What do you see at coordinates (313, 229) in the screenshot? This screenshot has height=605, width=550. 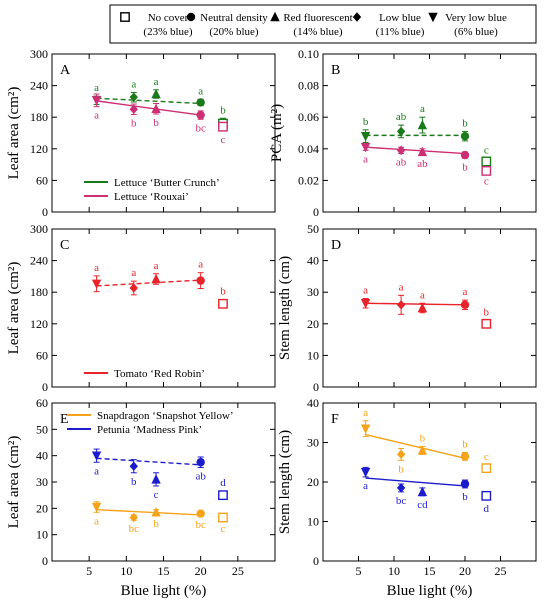 I see `y-tick-label: 50` at bounding box center [313, 229].